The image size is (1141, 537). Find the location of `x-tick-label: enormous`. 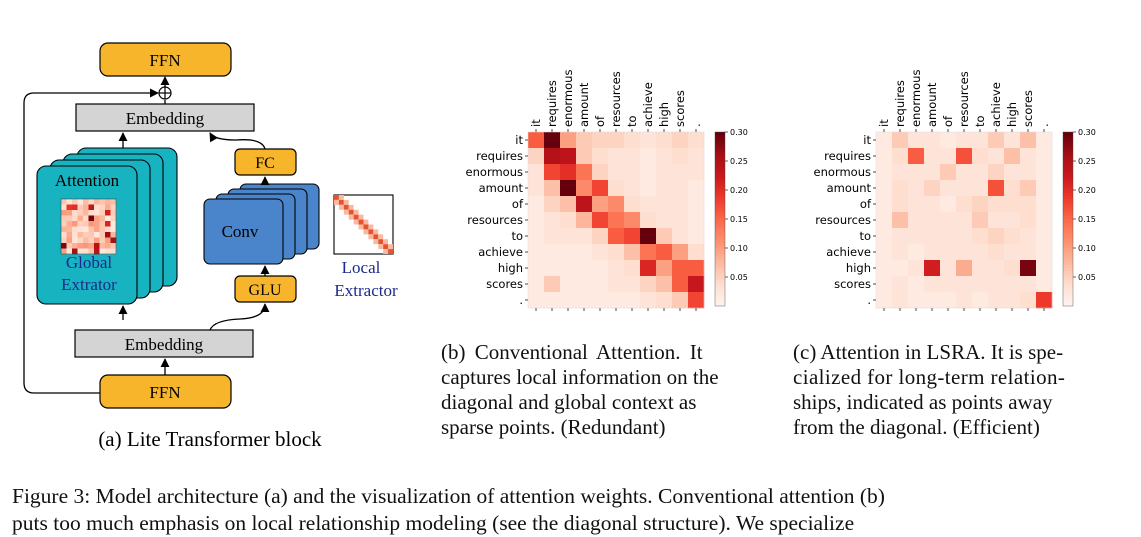

x-tick-label: enormous is located at coordinates (568, 98).